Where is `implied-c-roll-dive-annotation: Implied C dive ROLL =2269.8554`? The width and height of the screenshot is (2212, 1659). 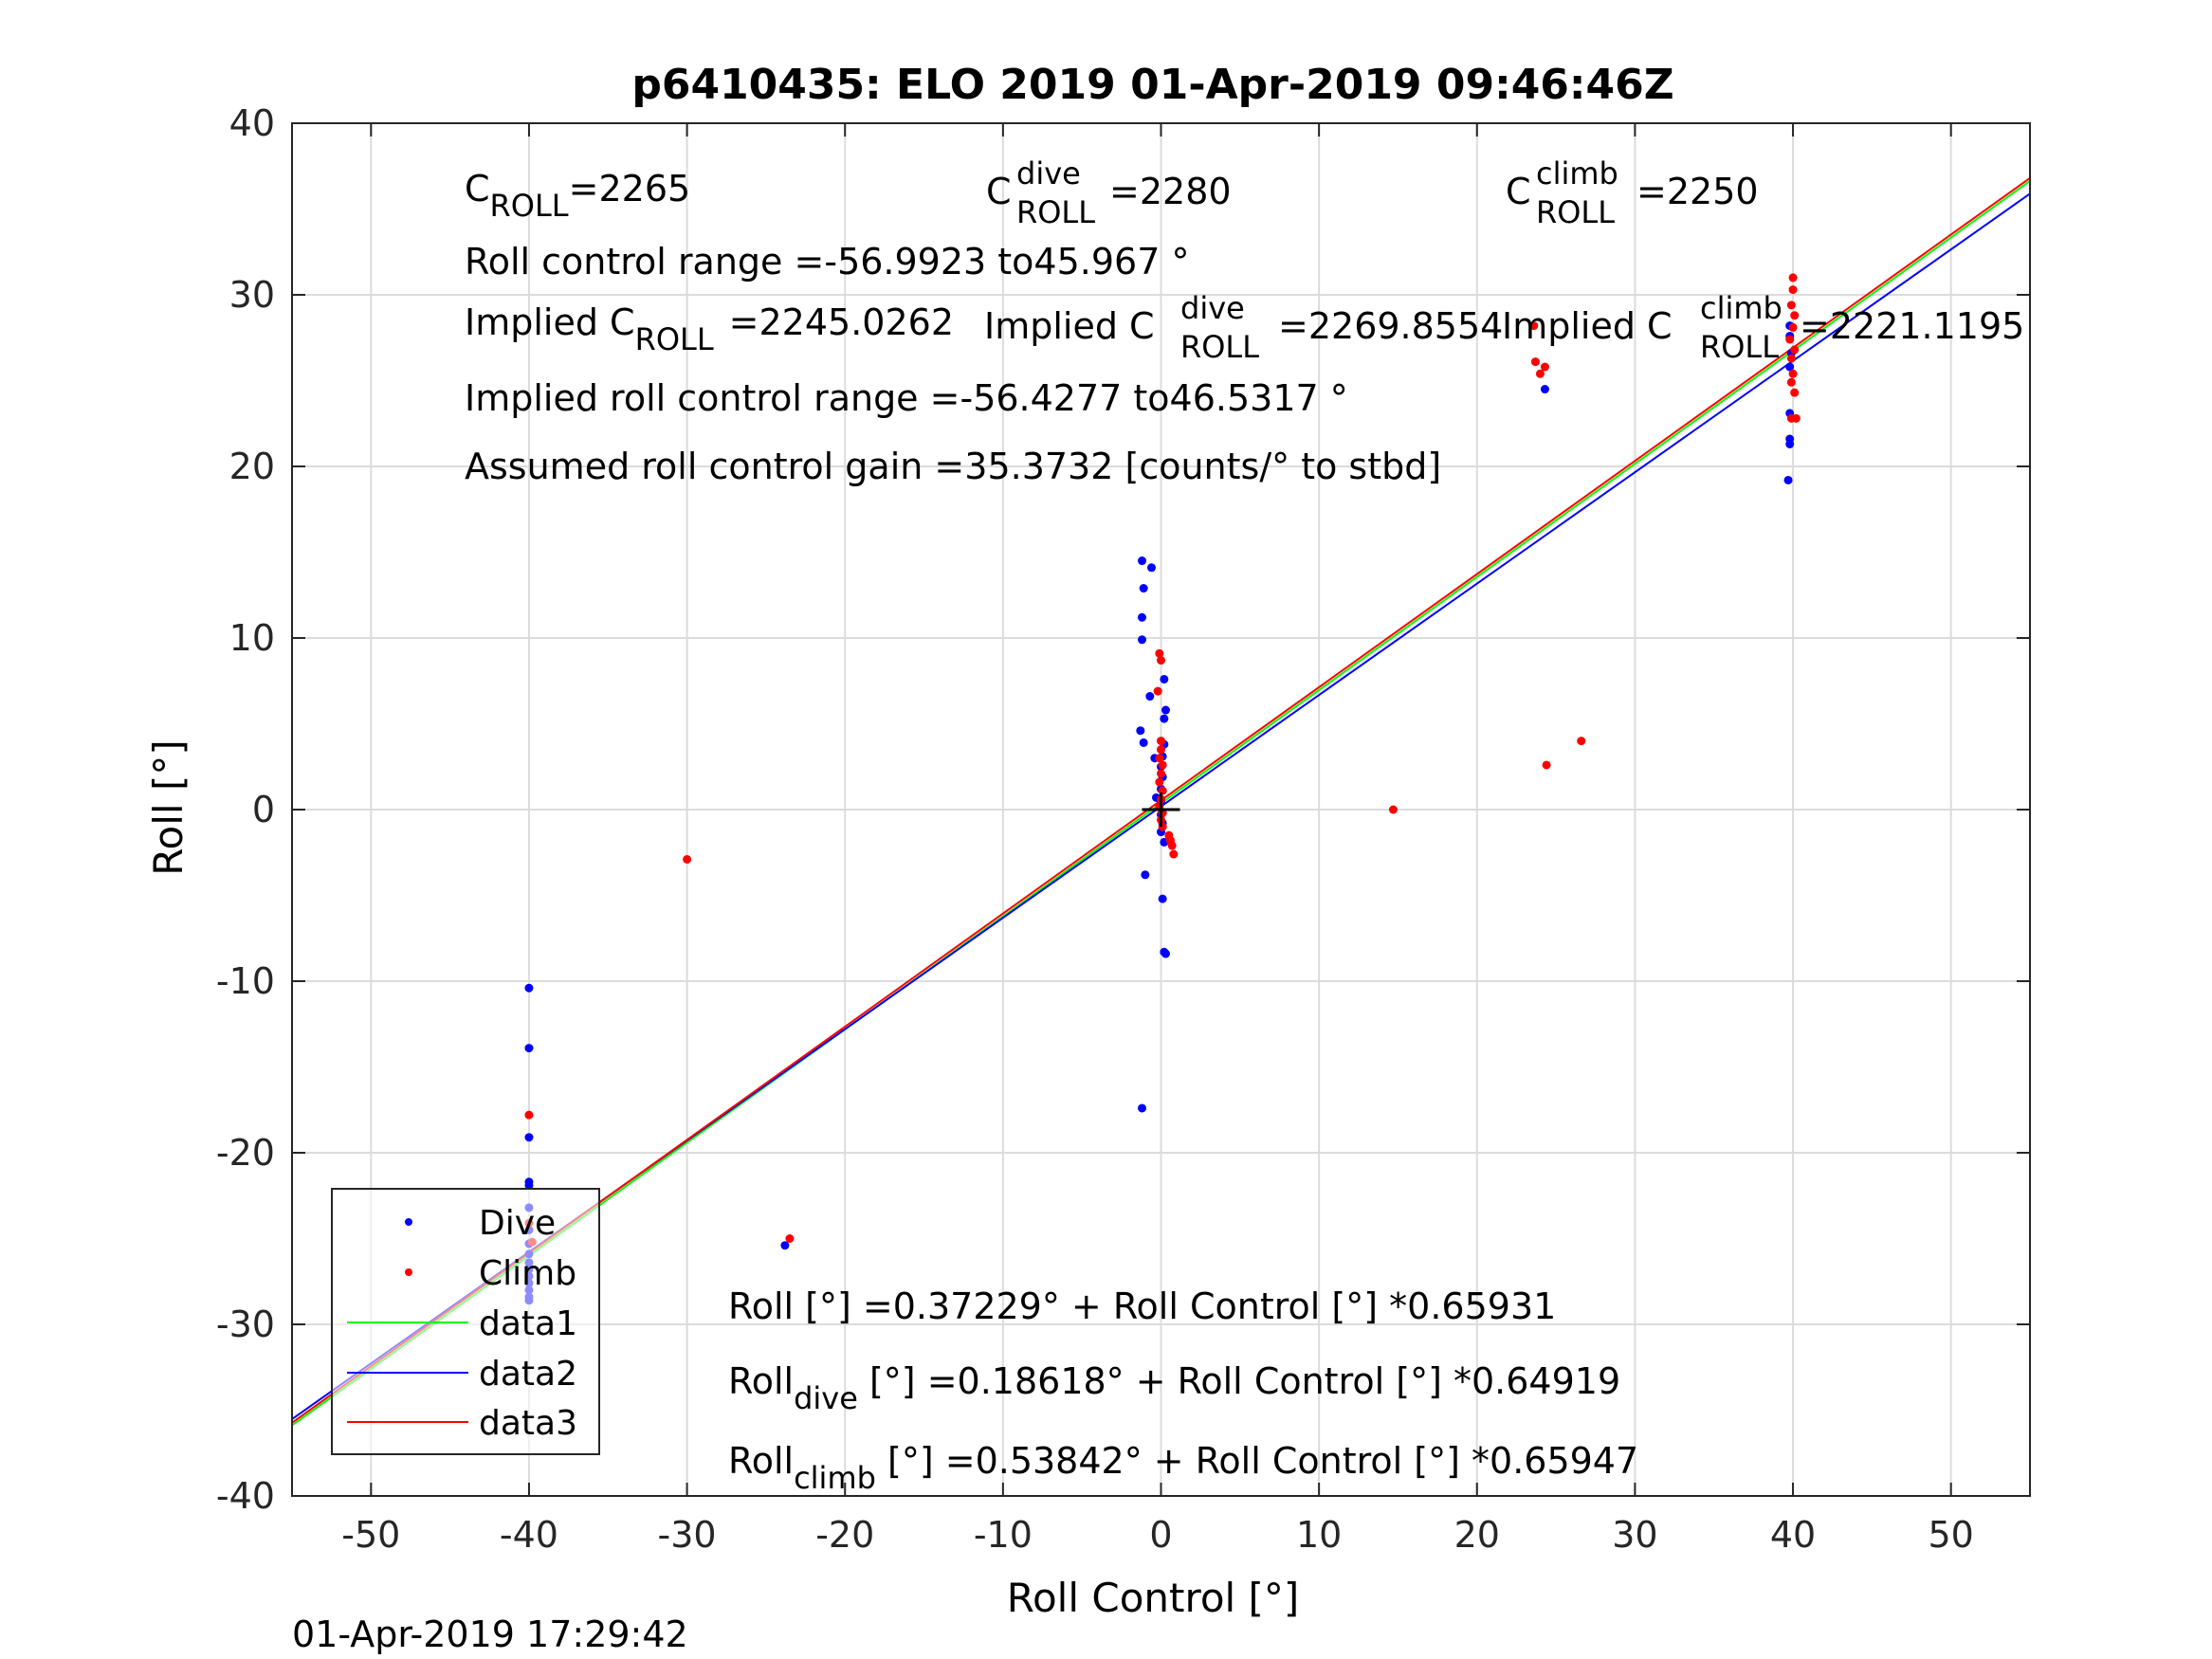 implied-c-roll-dive-annotation: Implied C dive ROLL =2269.8554 is located at coordinates (1243, 325).